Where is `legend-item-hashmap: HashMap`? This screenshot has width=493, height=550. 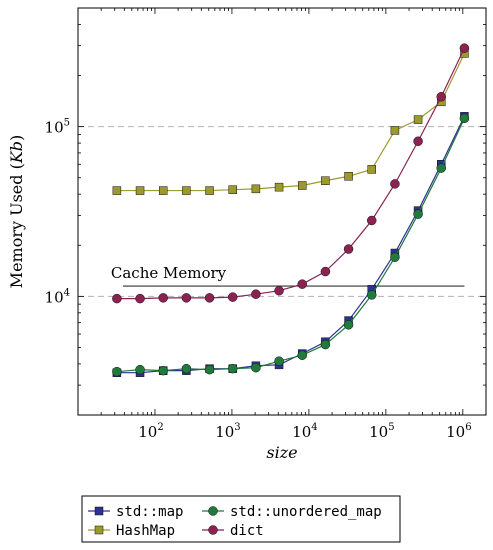 legend-item-hashmap: HashMap is located at coordinates (131, 531).